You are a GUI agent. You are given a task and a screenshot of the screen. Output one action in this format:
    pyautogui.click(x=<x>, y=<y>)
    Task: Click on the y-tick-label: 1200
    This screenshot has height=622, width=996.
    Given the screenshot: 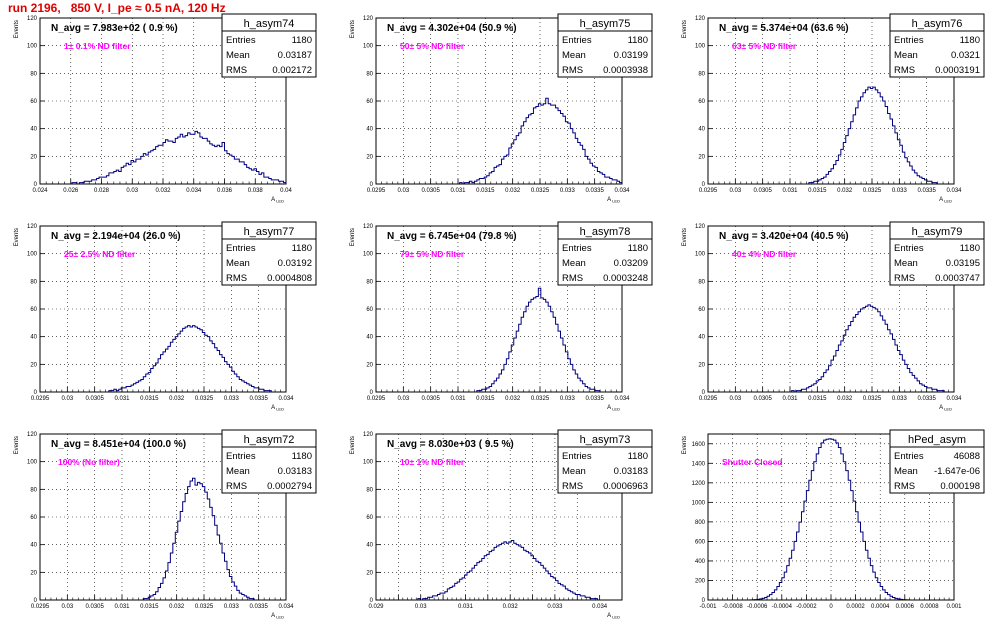 What is the action you would take?
    pyautogui.click(x=699, y=484)
    